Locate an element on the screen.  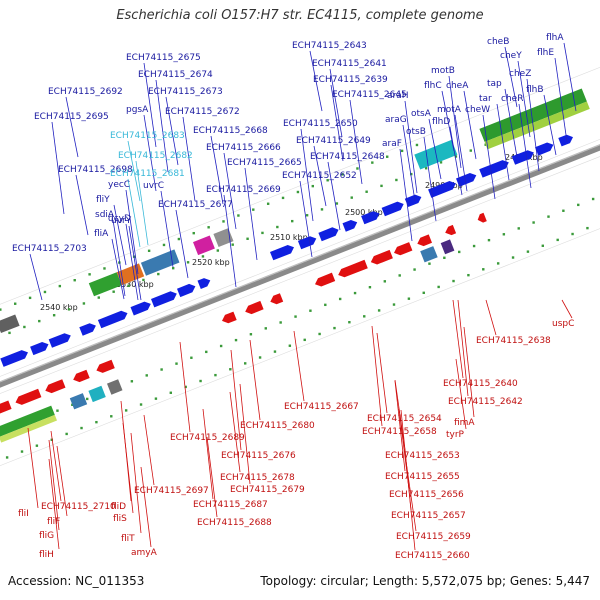
gene-label: tyrP is located at coordinates (455, 435).